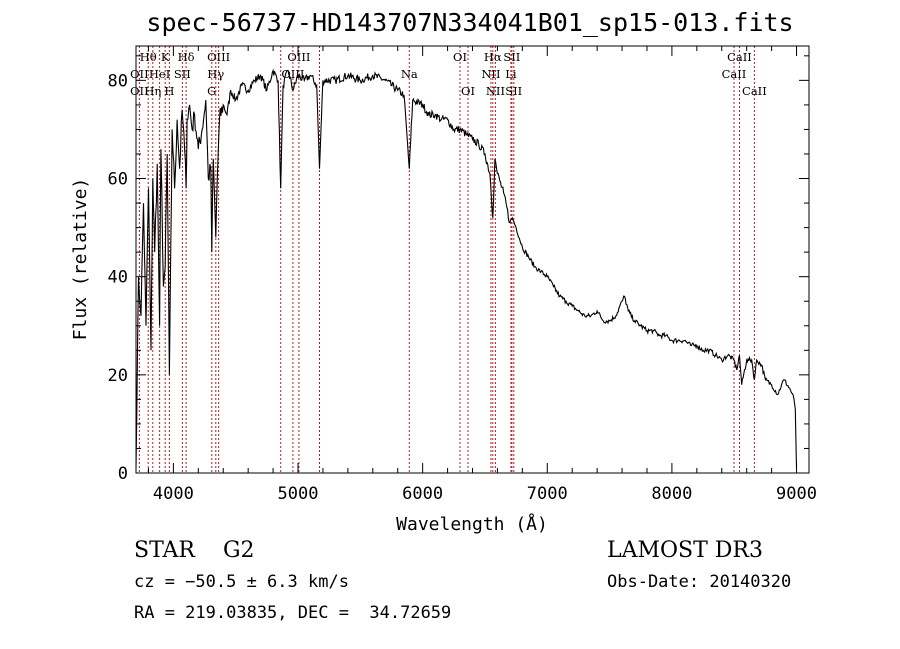 The height and width of the screenshot is (649, 900). Describe the element at coordinates (159, 74) in the screenshot. I see `spectral-line-label: HeI` at that location.